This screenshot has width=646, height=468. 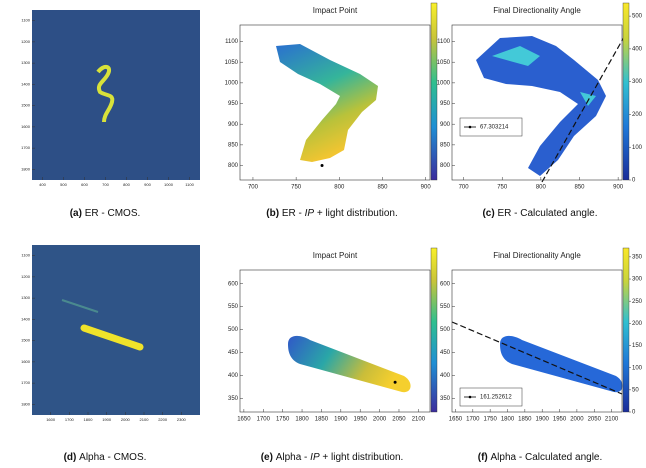 I want to click on colorbar-tick-label: 400, so click(x=637, y=49).